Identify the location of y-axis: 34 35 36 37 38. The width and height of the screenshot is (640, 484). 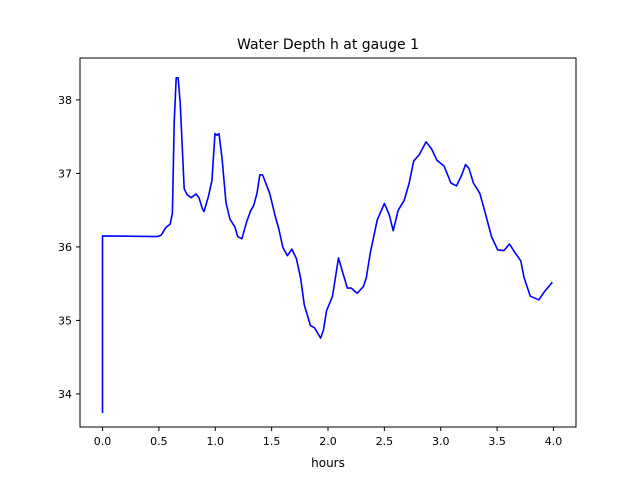
(69, 247).